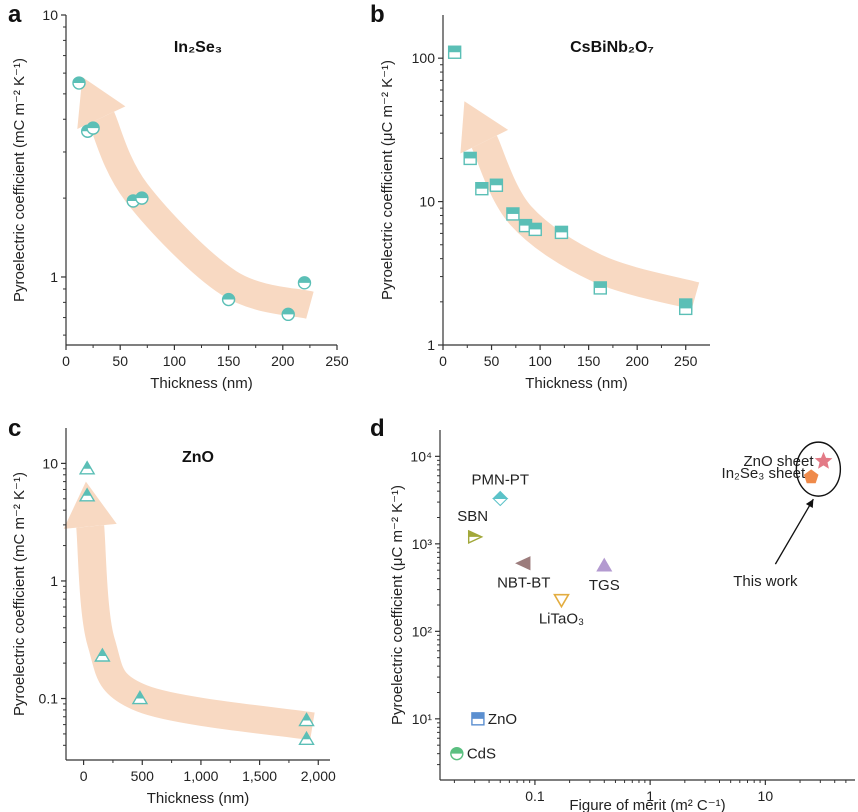  Describe the element at coordinates (766, 796) in the screenshot. I see `x-tick-label: 10` at that location.